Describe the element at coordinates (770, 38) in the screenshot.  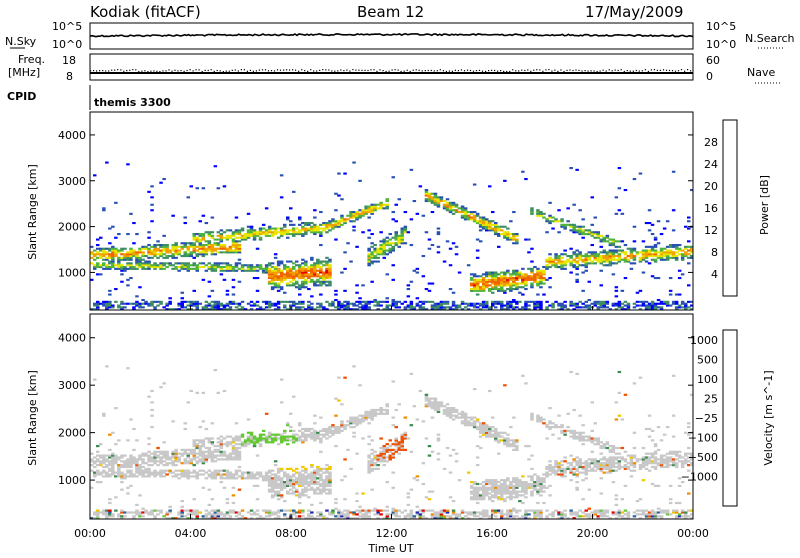
I see `nsearch-label: N.Search` at that location.